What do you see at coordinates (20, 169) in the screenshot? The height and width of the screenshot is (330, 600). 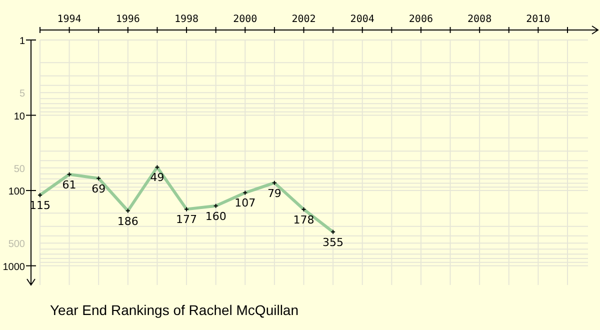 I see `y-tick-label: 50` at bounding box center [20, 169].